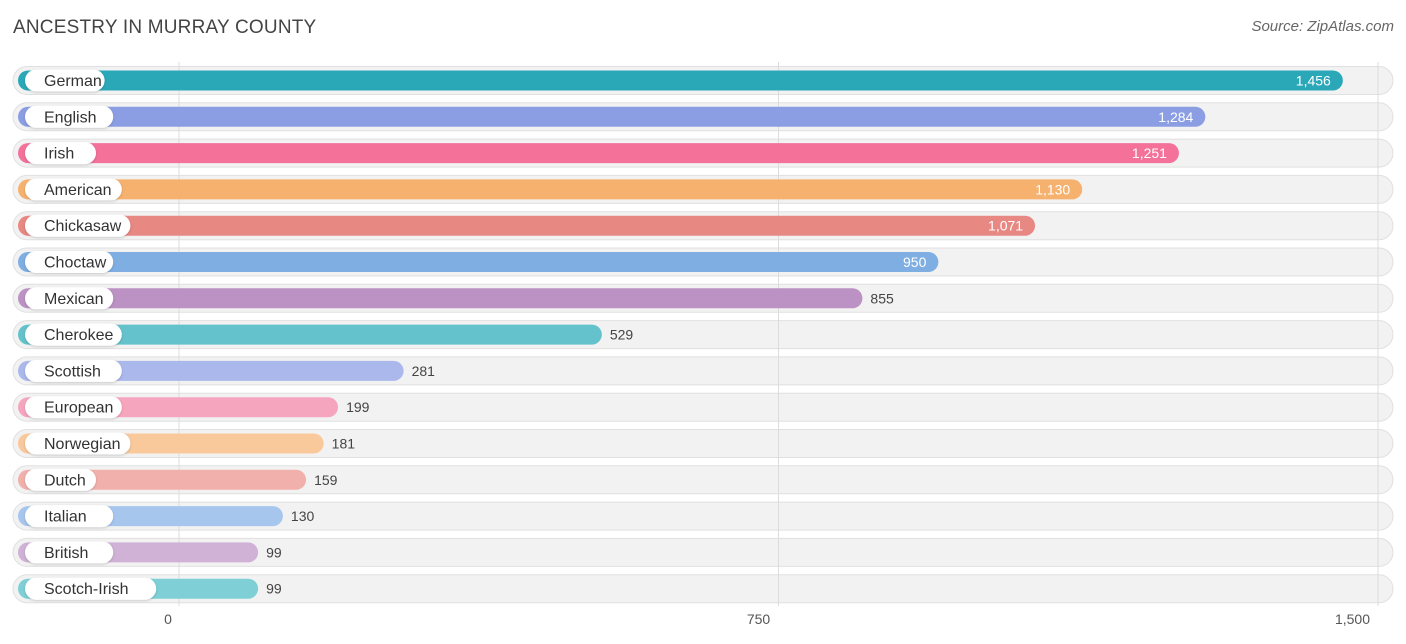 The image size is (1406, 644). I want to click on value-label: 130, so click(303, 516).